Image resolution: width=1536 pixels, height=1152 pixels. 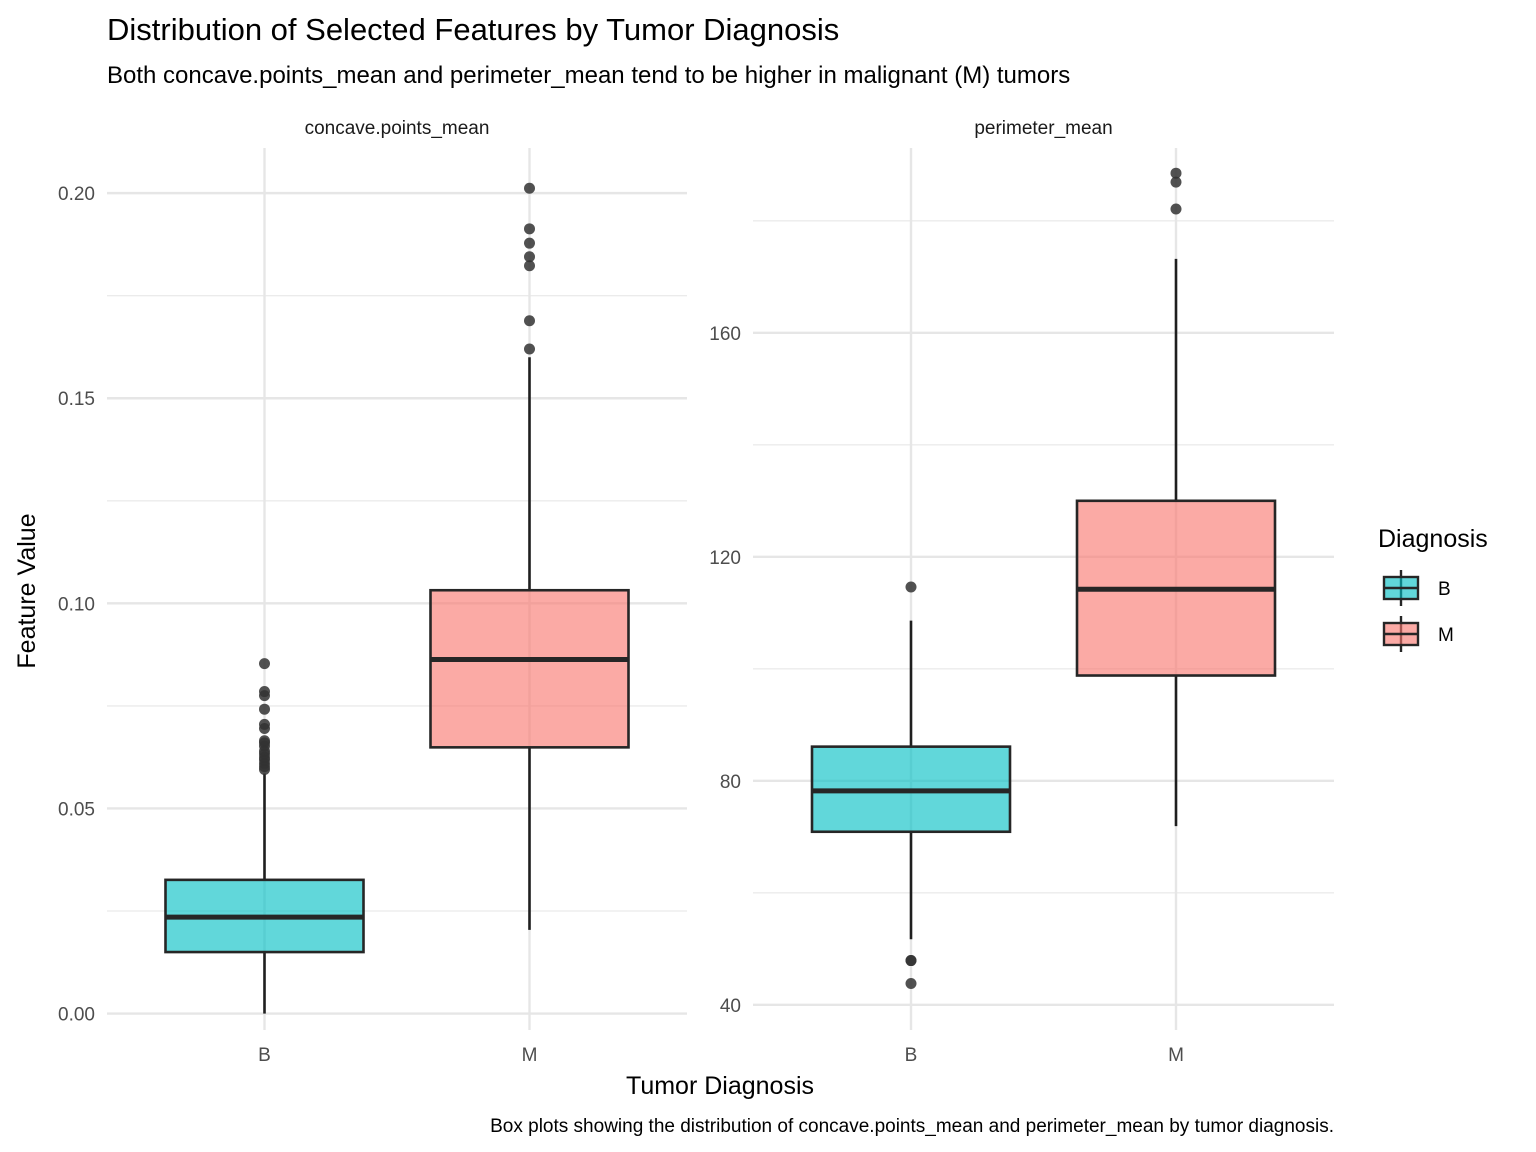 What do you see at coordinates (76, 809) in the screenshot?
I see `y-tick-label: 0.05` at bounding box center [76, 809].